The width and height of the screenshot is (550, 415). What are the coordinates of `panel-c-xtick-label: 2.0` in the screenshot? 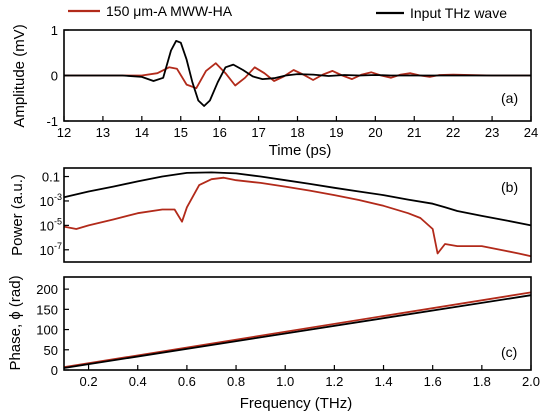 It's located at (531, 381).